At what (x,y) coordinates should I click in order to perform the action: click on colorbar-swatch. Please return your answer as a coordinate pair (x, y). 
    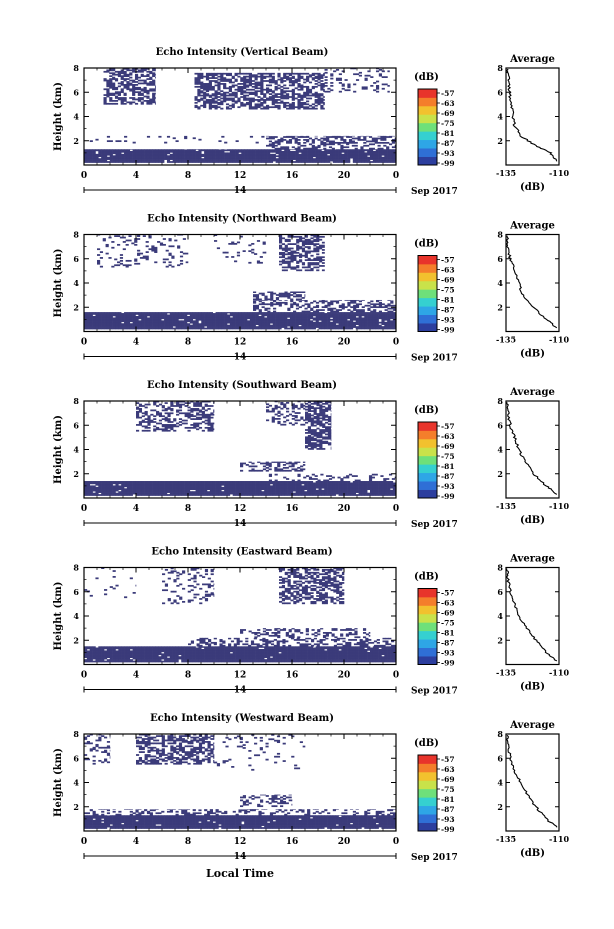
    Looking at the image, I should click on (427, 102).